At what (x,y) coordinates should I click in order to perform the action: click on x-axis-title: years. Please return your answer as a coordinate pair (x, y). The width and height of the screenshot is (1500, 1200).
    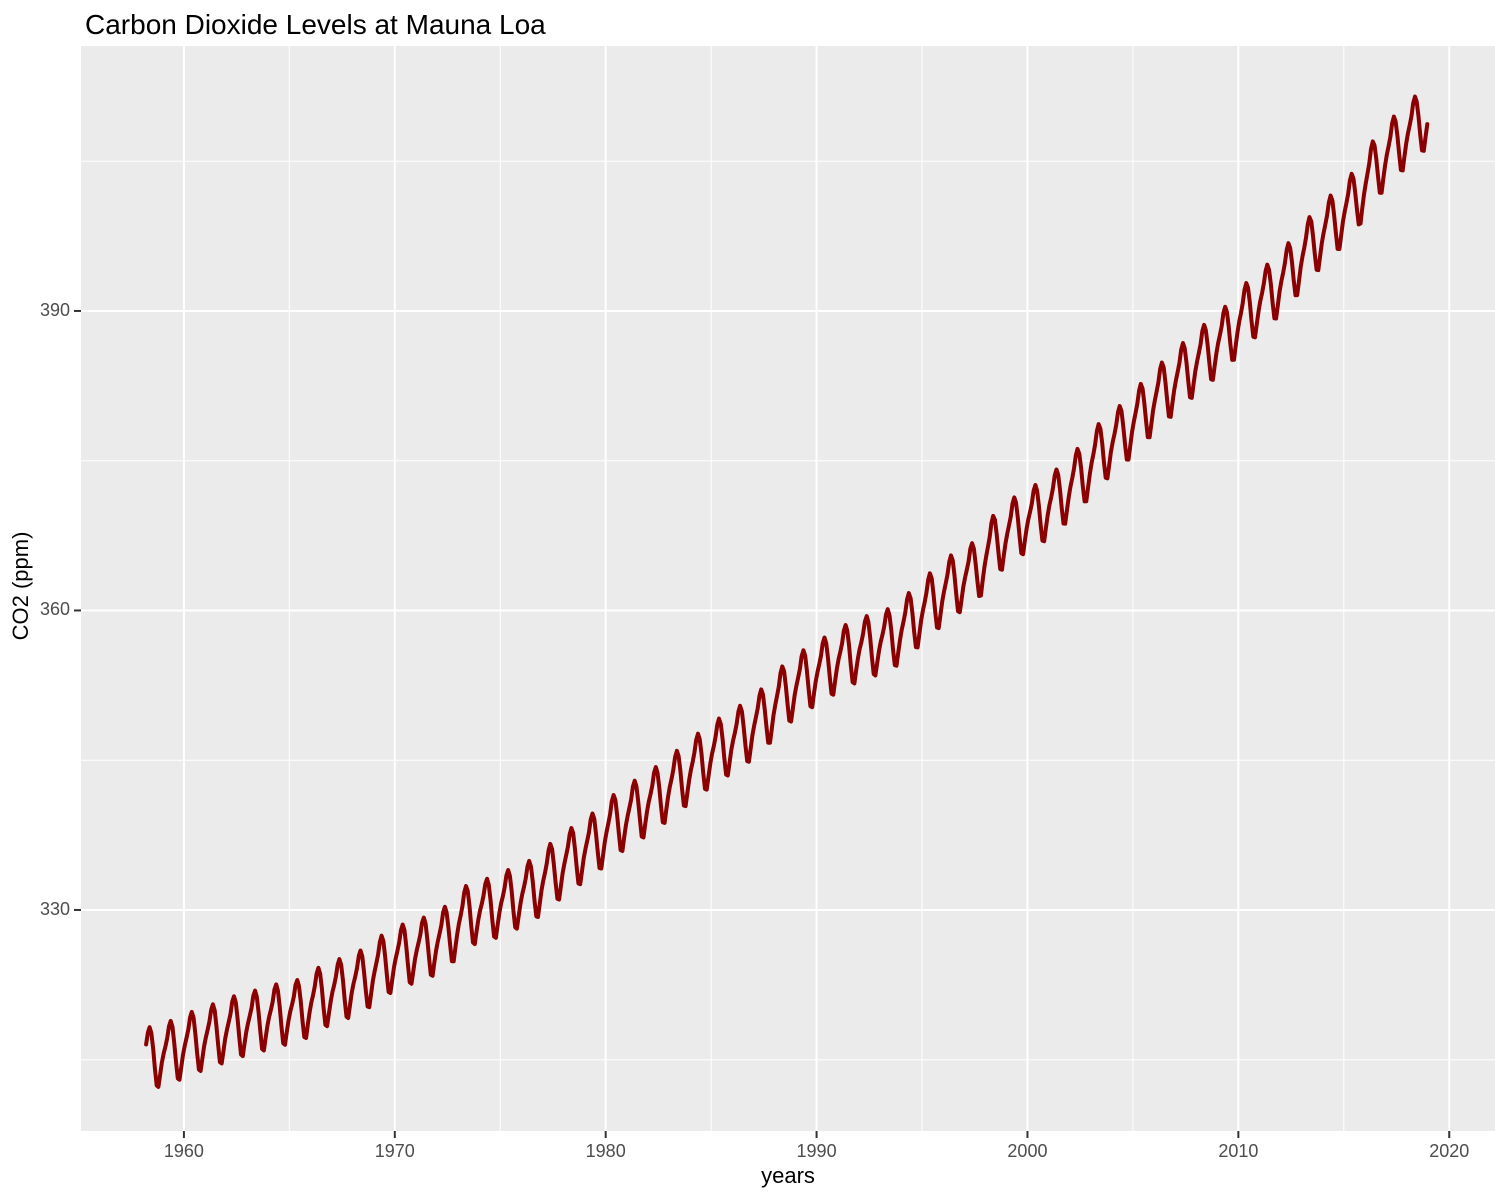
    Looking at the image, I should click on (788, 1175).